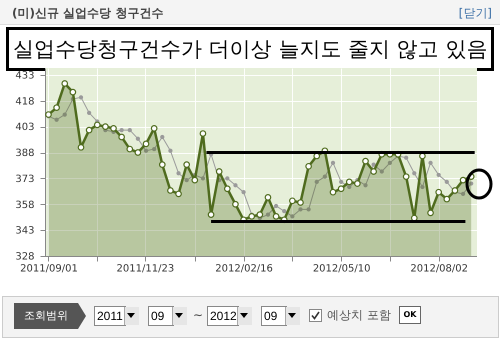 The width and height of the screenshot is (502, 345). I want to click on x-tick-label: 2011/09/01, so click(49, 269).